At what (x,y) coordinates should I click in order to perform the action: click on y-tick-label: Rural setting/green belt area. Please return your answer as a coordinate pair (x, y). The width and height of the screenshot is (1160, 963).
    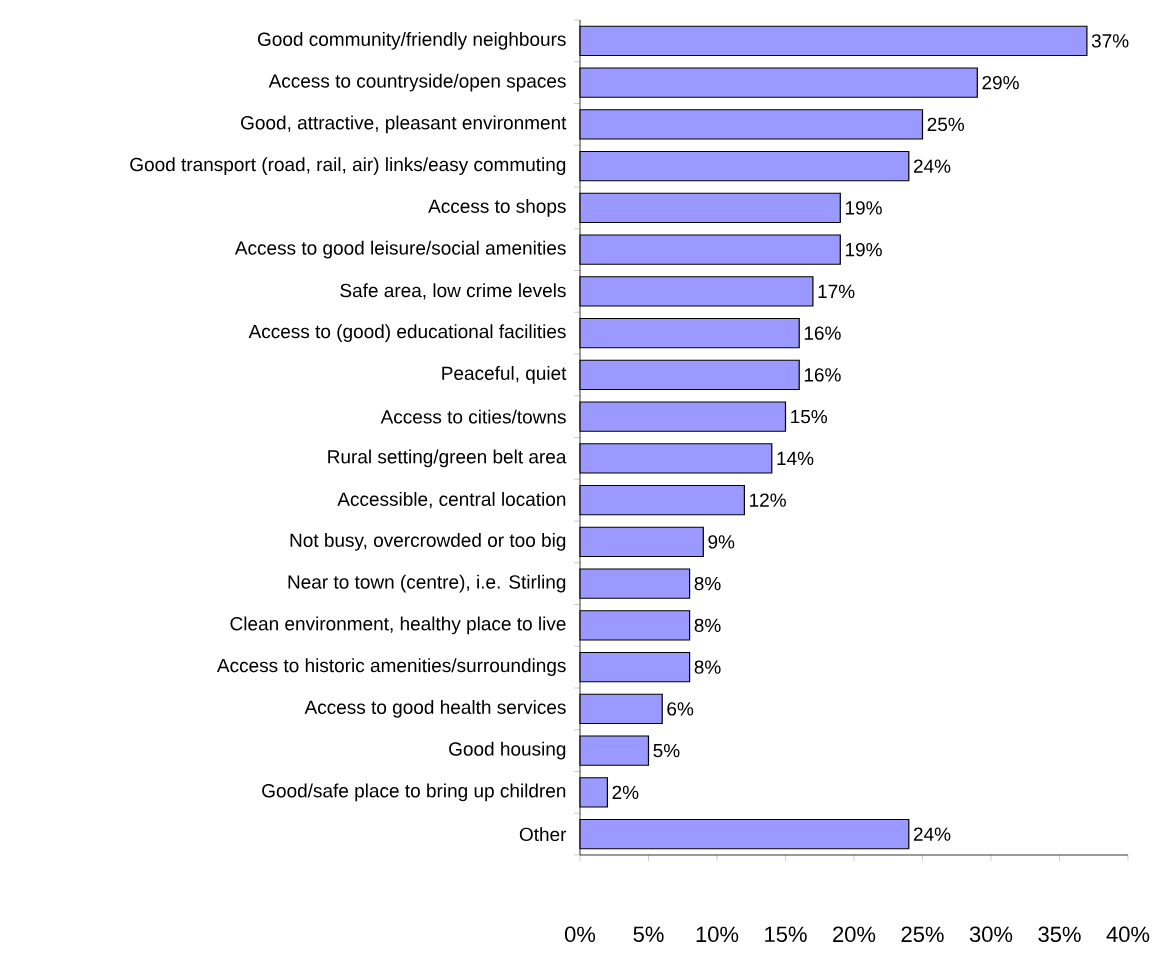
    Looking at the image, I should click on (447, 458).